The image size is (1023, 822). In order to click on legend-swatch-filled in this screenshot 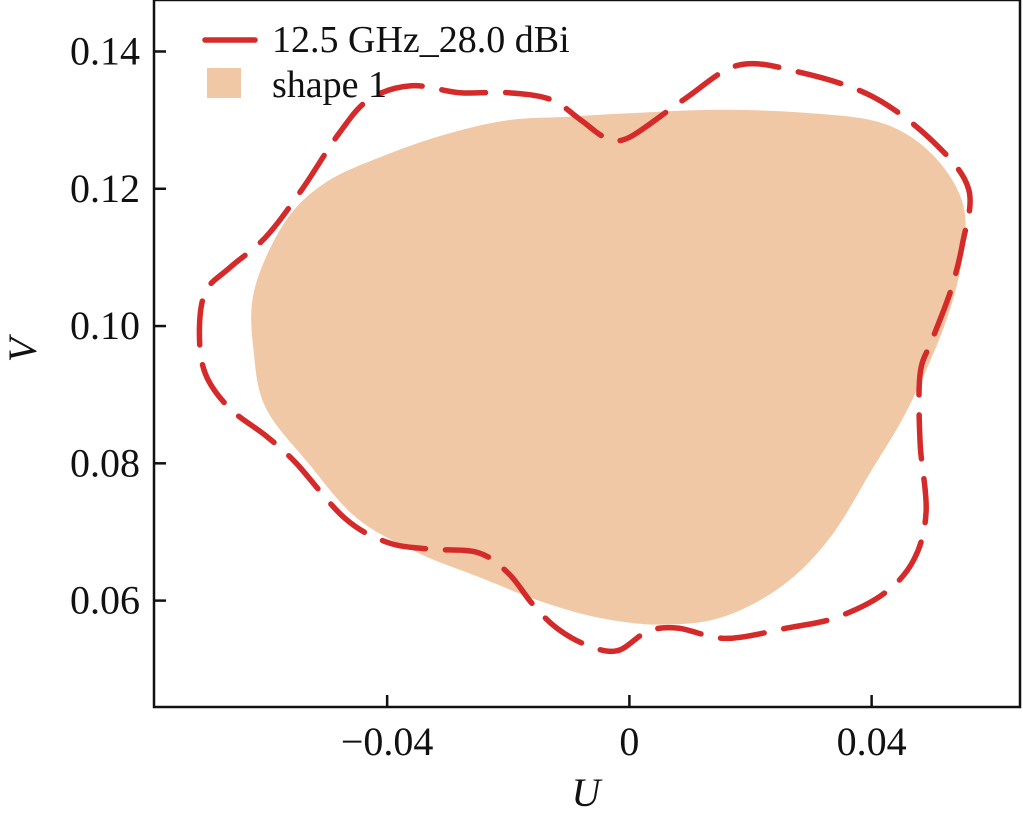, I will do `click(224, 83)`.